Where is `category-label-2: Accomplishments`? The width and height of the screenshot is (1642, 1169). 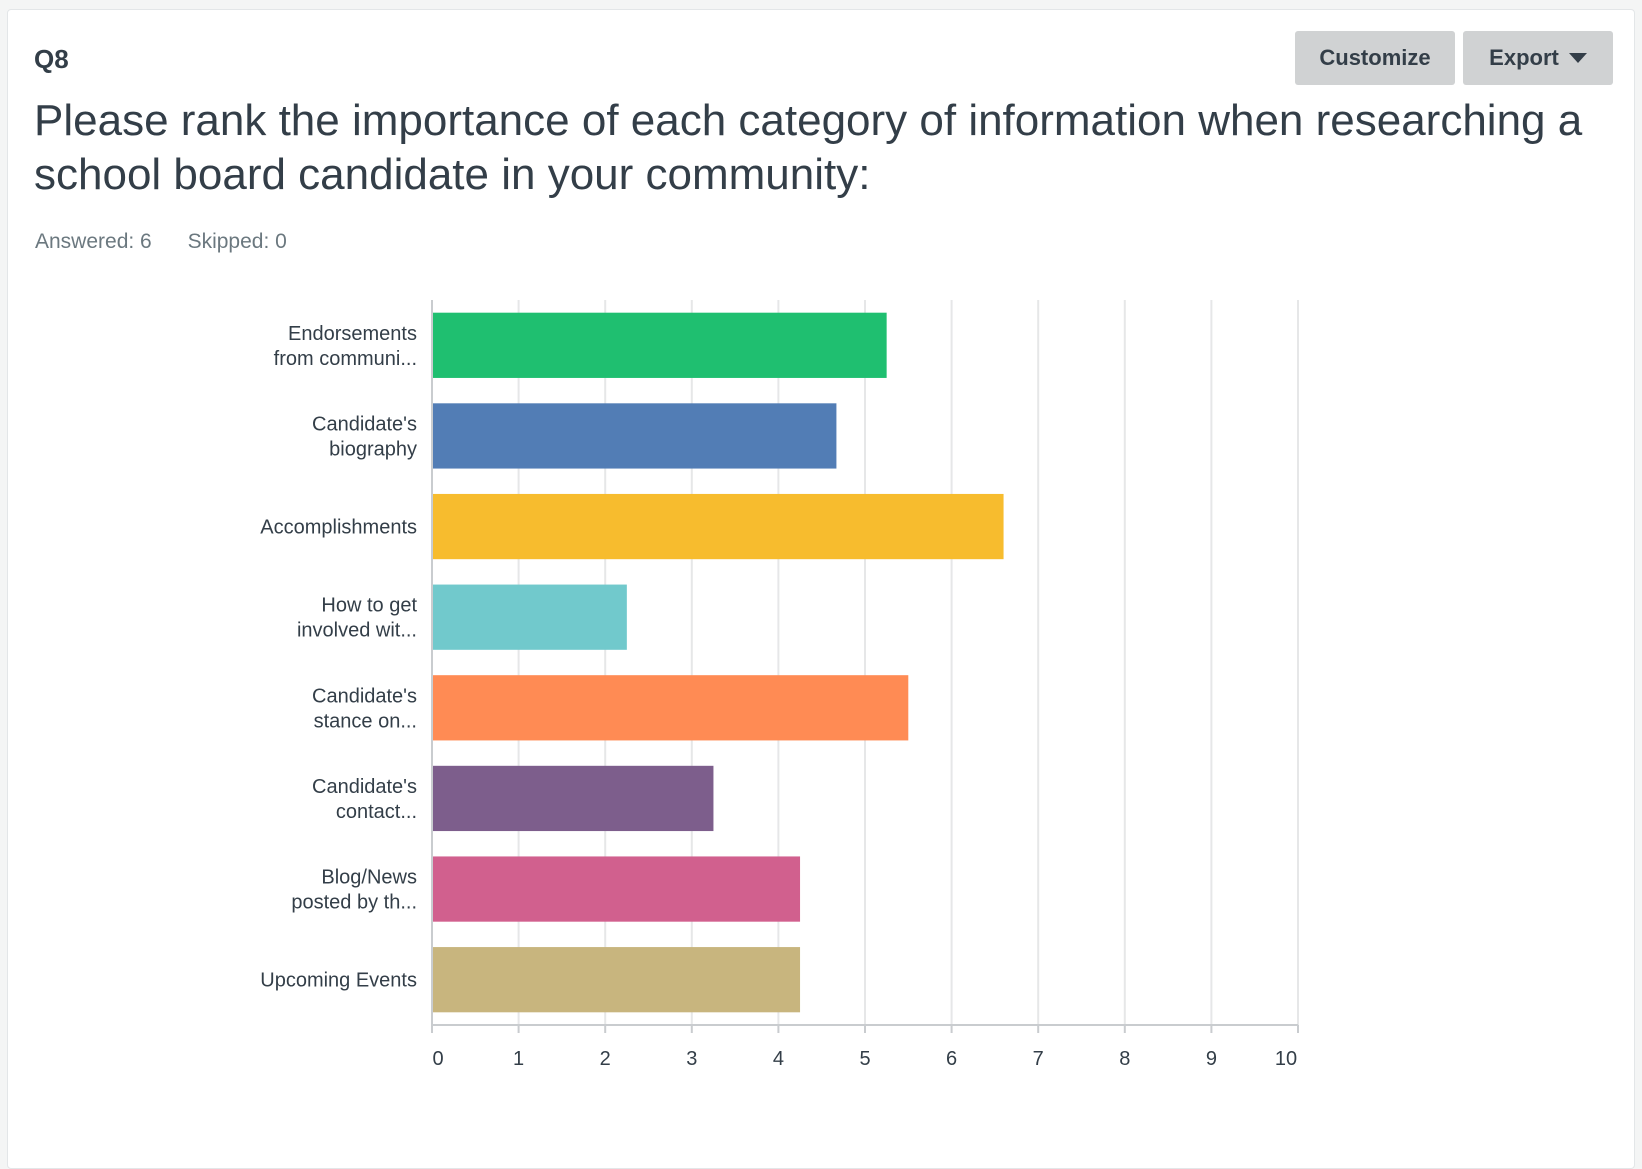 category-label-2: Accomplishments is located at coordinates (338, 528).